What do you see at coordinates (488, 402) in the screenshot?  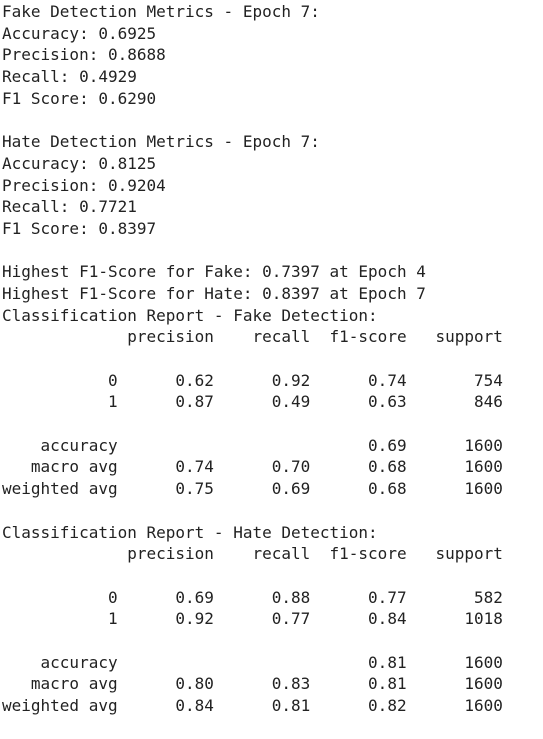 I see `cell: 846` at bounding box center [488, 402].